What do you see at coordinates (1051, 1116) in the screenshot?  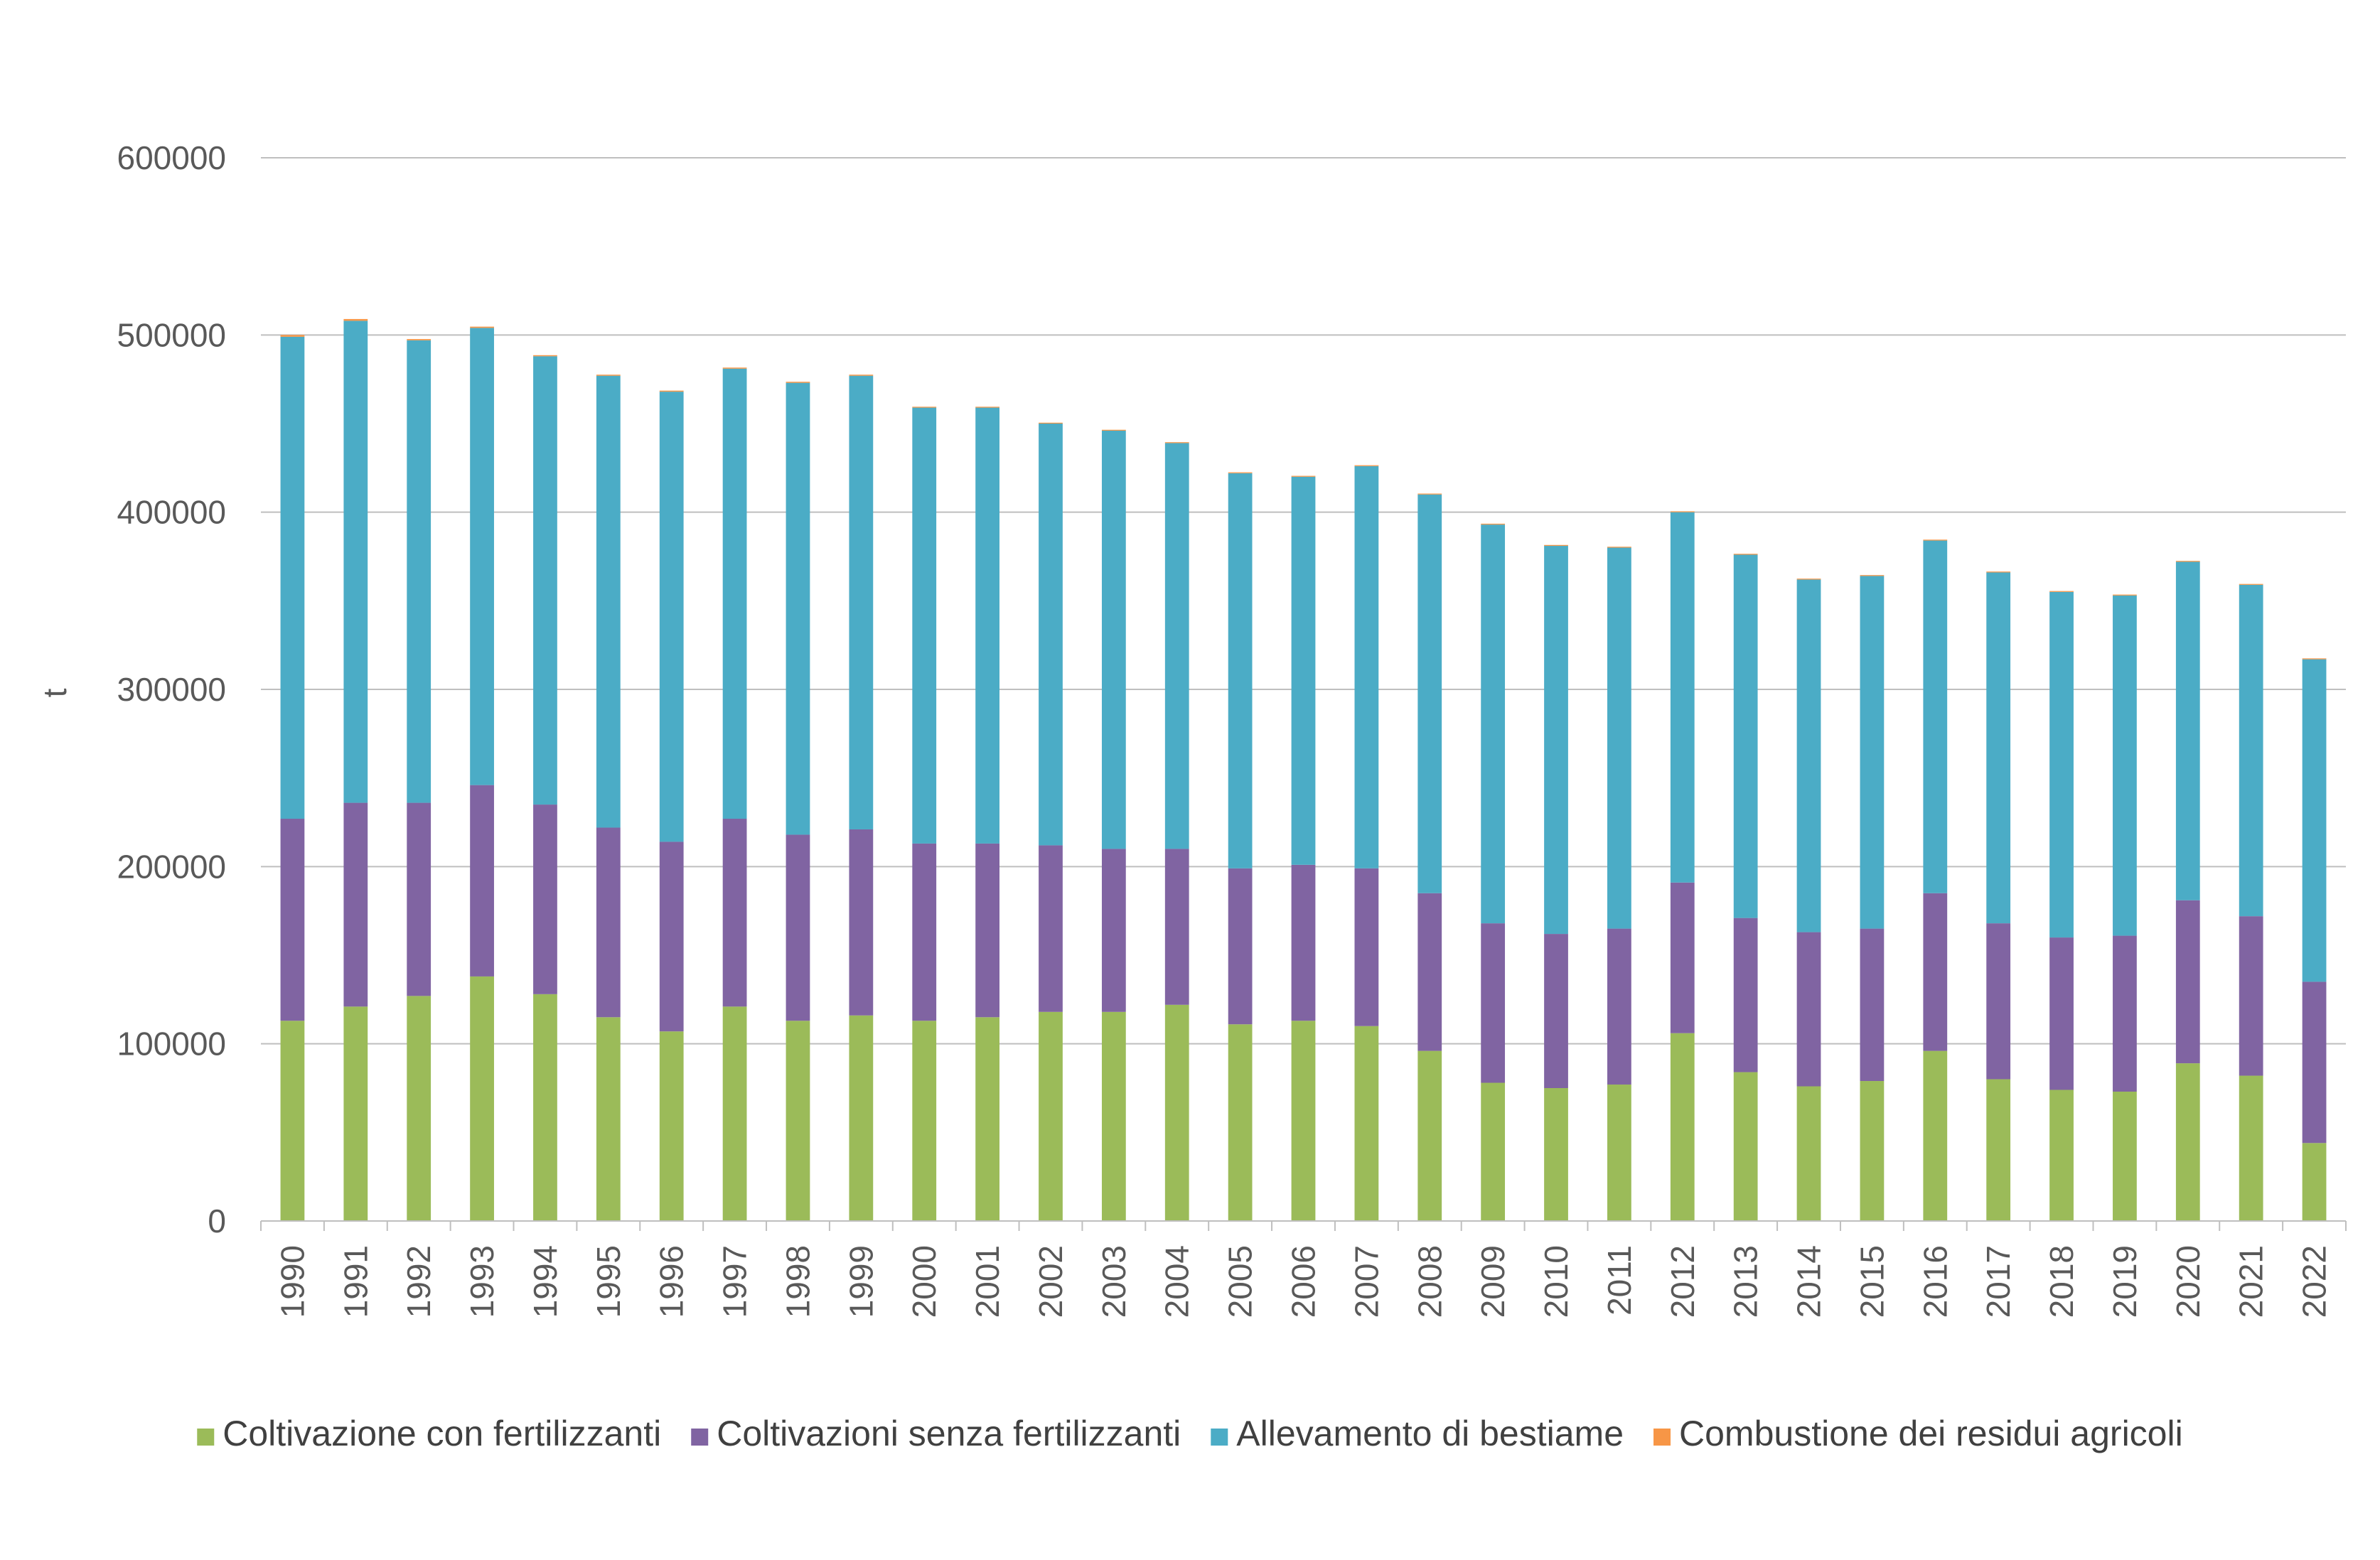 I see `bar-segment-2002-s0` at bounding box center [1051, 1116].